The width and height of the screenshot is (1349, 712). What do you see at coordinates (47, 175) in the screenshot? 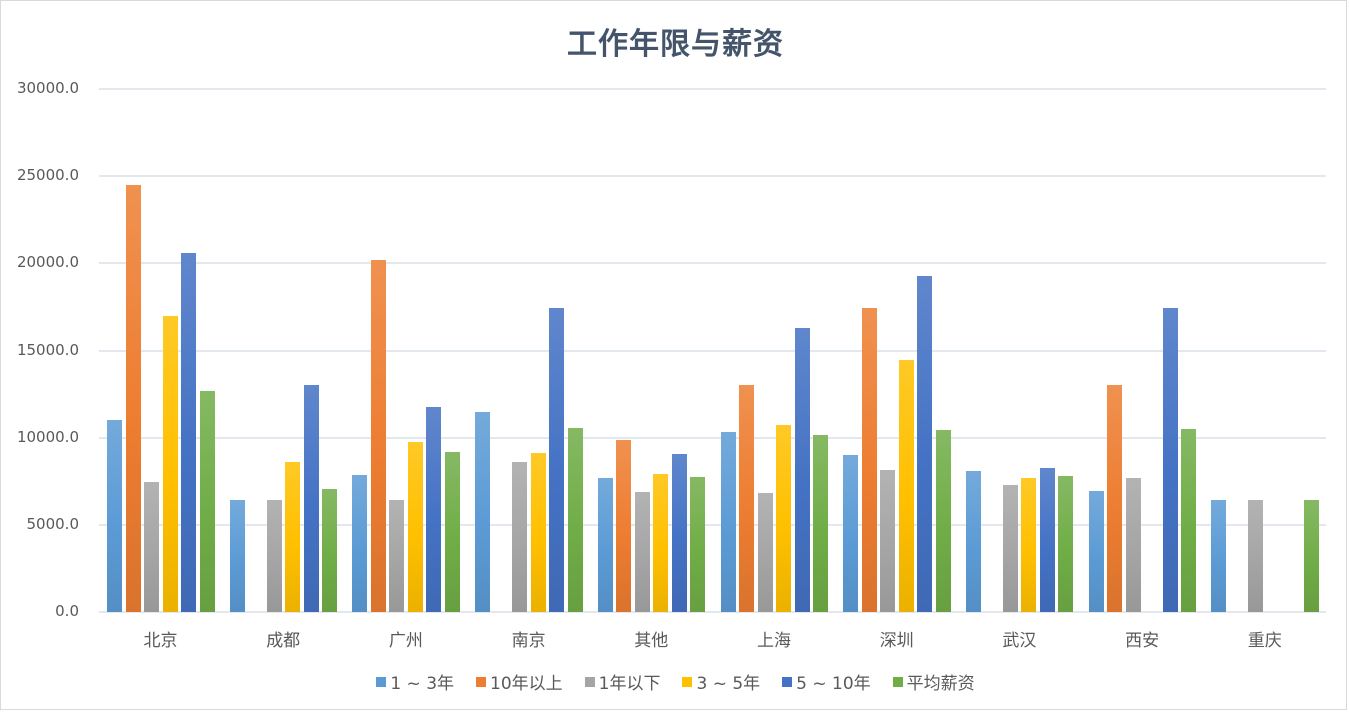
I see `y-tick-label: 25000.0` at bounding box center [47, 175].